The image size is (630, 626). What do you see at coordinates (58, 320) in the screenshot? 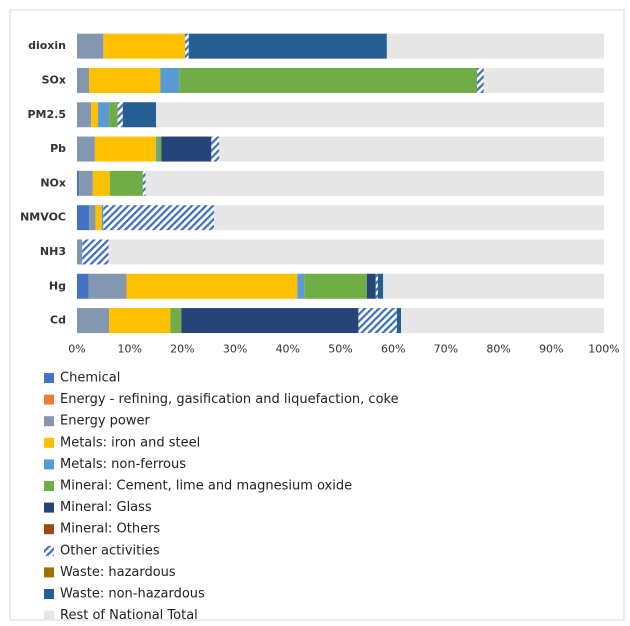
I see `y-tick-label: Cd` at bounding box center [58, 320].